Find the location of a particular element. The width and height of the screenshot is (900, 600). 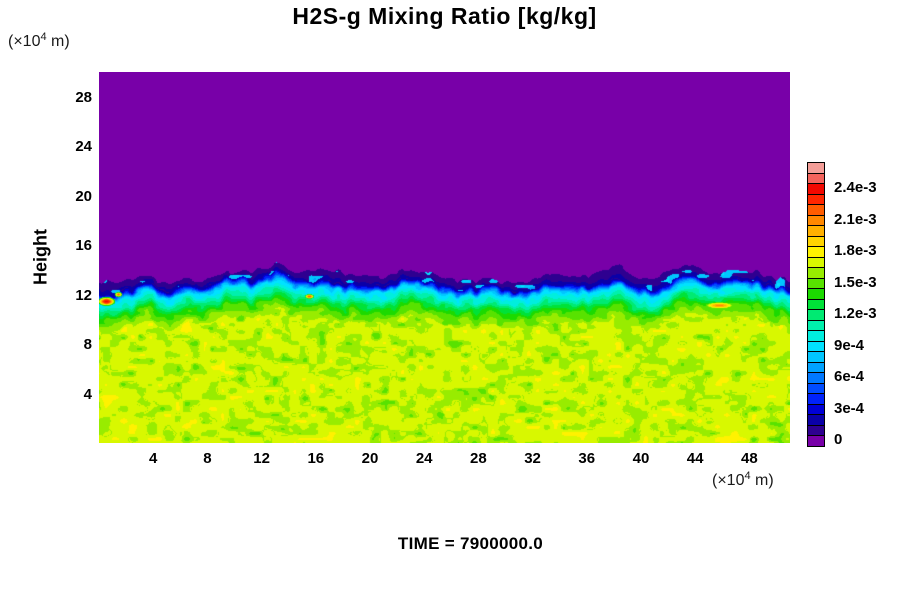

x-tick-label: 44 is located at coordinates (695, 458).